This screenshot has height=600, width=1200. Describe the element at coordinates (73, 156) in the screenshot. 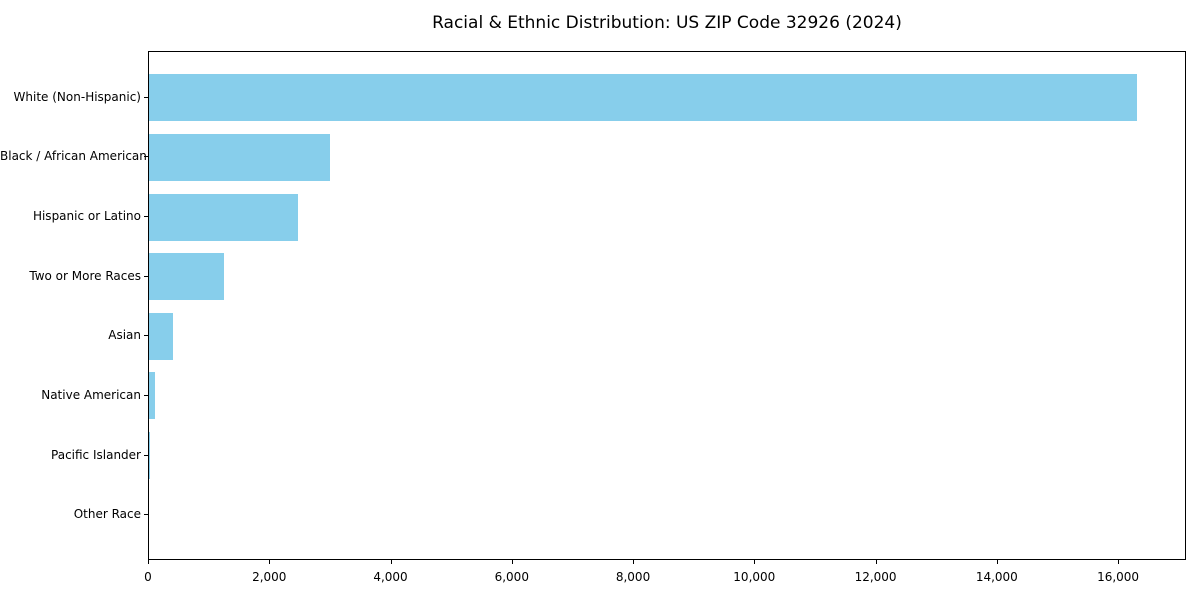

I see `category-label: Black / African American` at that location.